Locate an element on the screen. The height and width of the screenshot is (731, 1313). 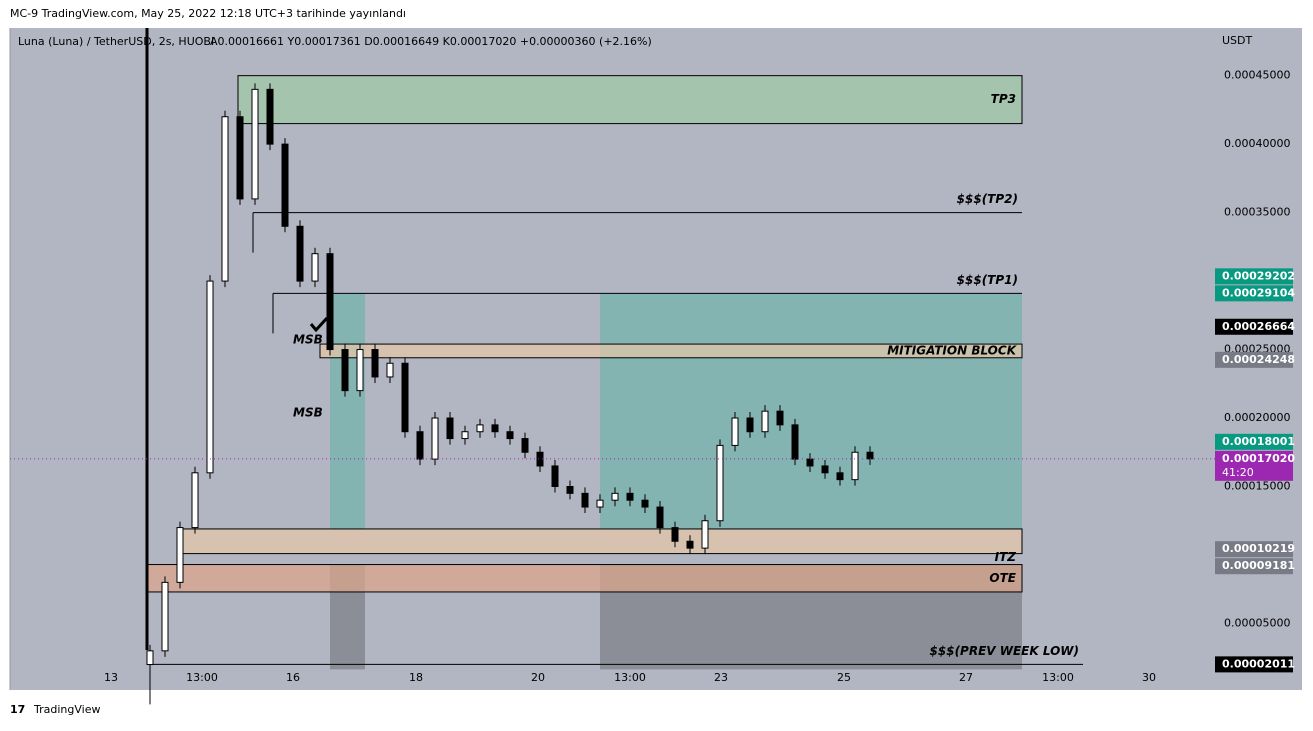
symbol: Luna (Luna) / TetherUSD, 2s, HUOBI is located at coordinates (116, 41).